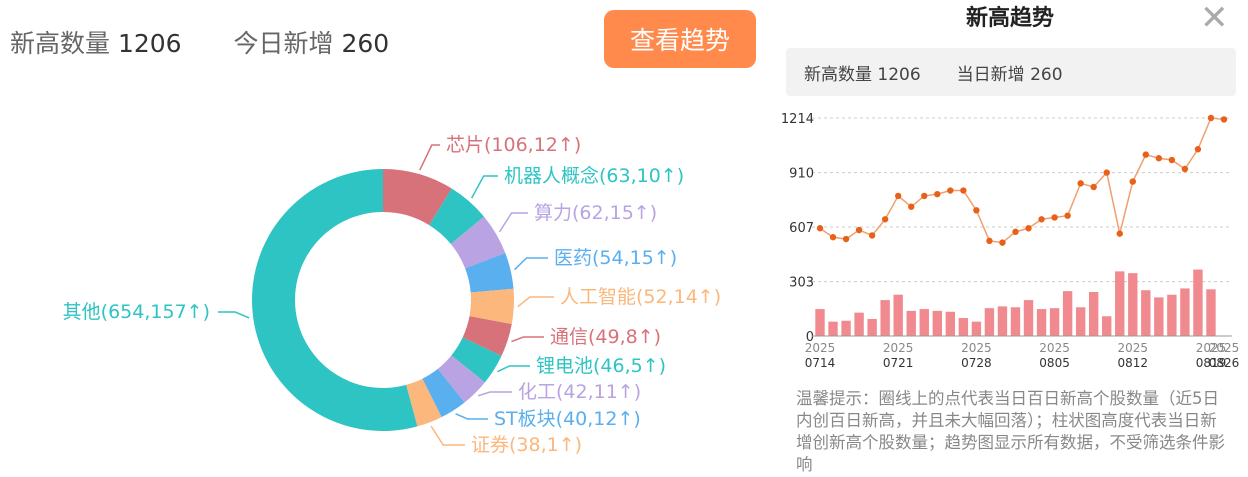  Describe the element at coordinates (801, 174) in the screenshot. I see `y-tick-label: 910` at that location.